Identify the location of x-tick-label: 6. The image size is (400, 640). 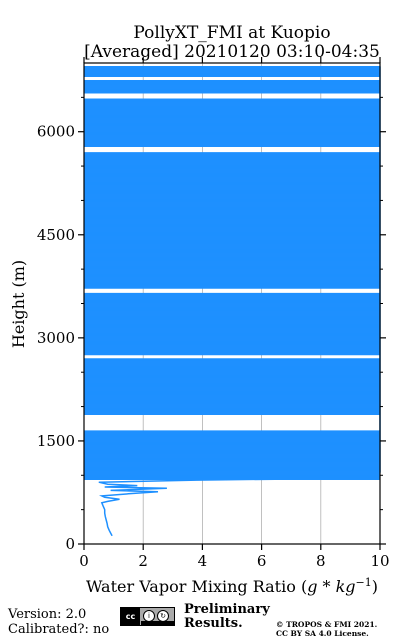
(262, 561).